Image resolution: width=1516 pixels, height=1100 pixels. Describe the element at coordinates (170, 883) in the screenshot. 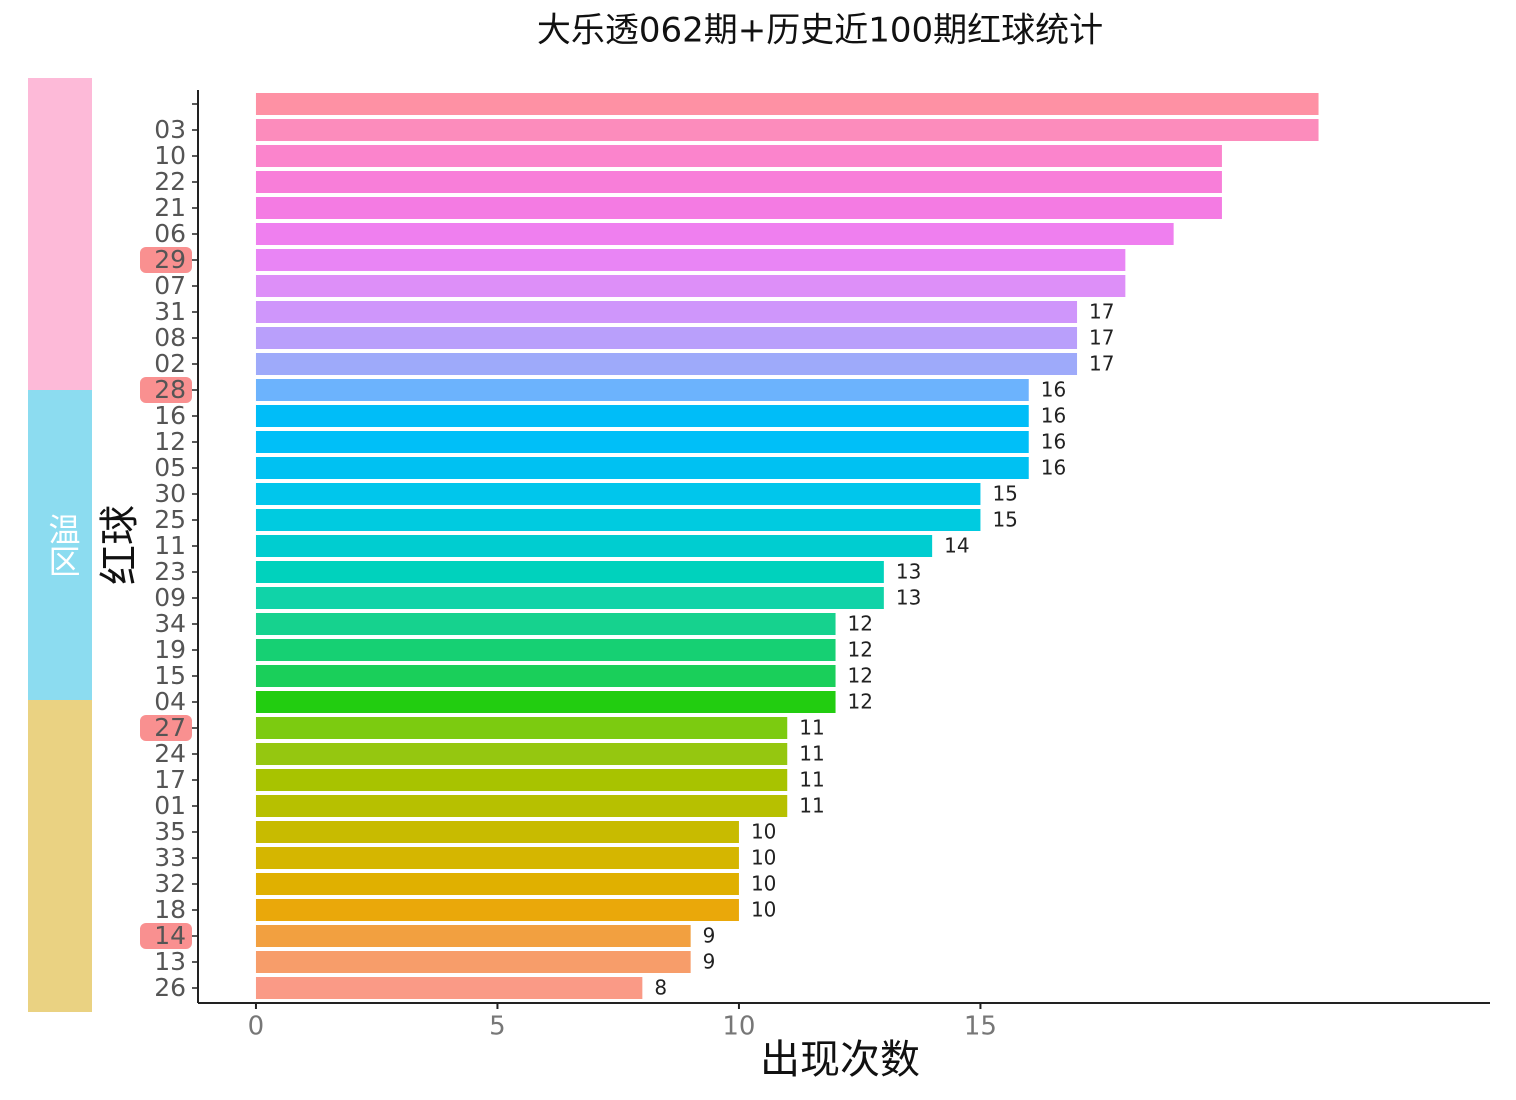

I see `y-tick-label: 32` at that location.